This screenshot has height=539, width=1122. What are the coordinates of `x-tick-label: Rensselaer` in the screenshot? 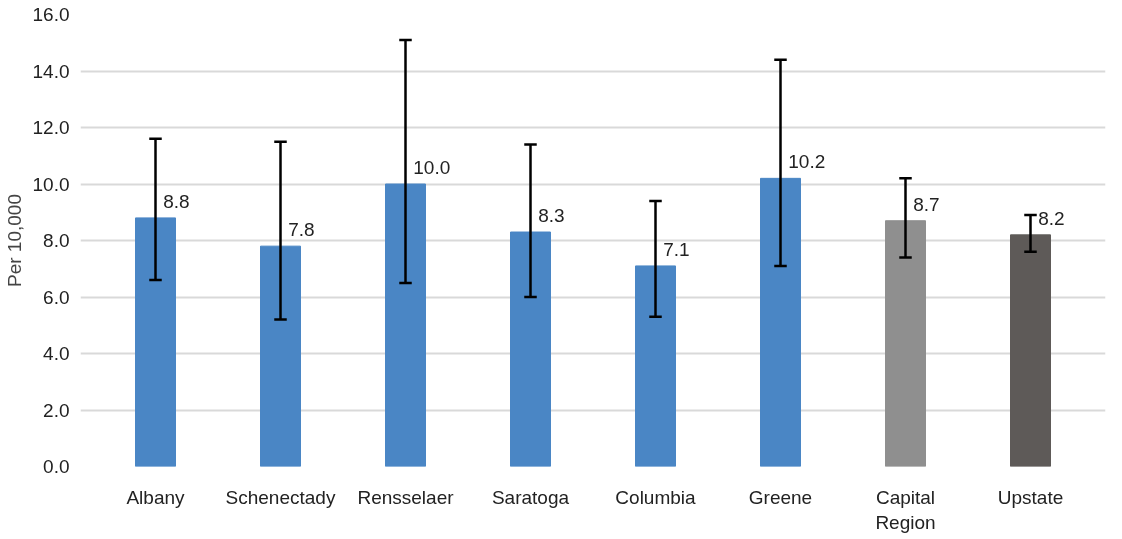 It's located at (406, 497).